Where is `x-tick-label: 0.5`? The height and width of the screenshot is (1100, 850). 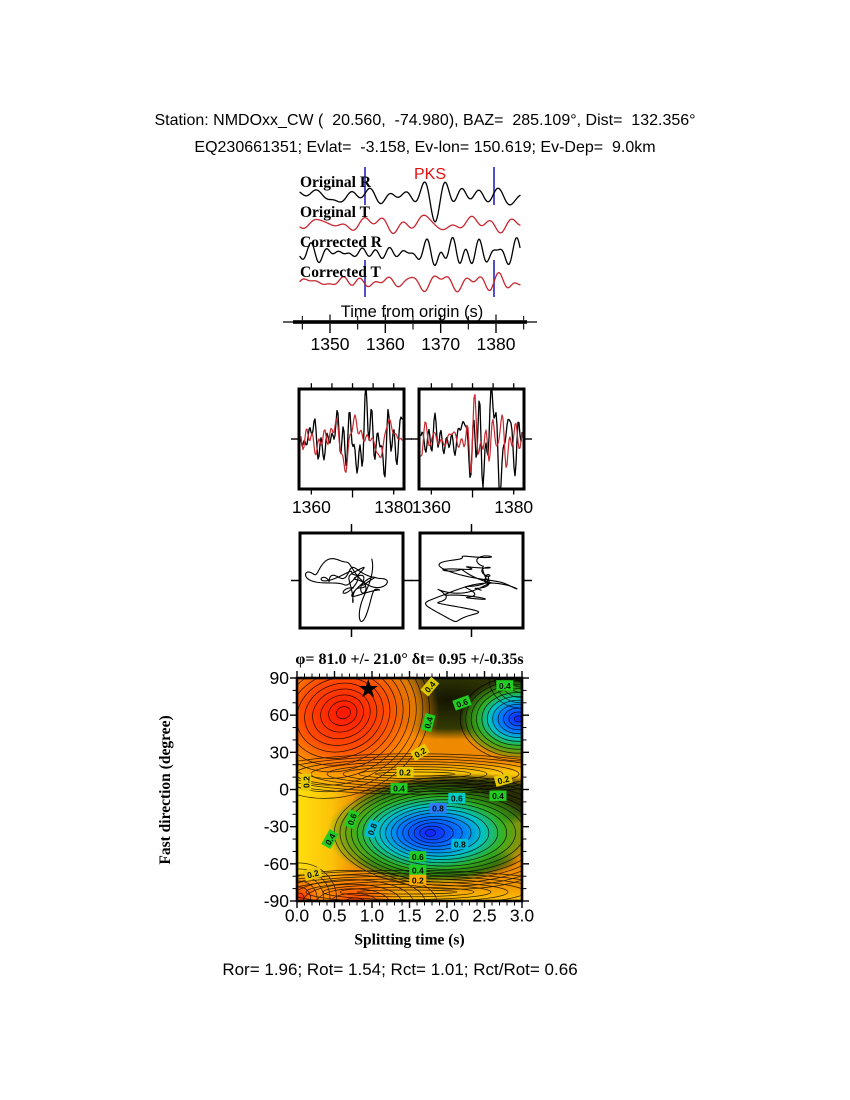
x-tick-label: 0.5 is located at coordinates (334, 916).